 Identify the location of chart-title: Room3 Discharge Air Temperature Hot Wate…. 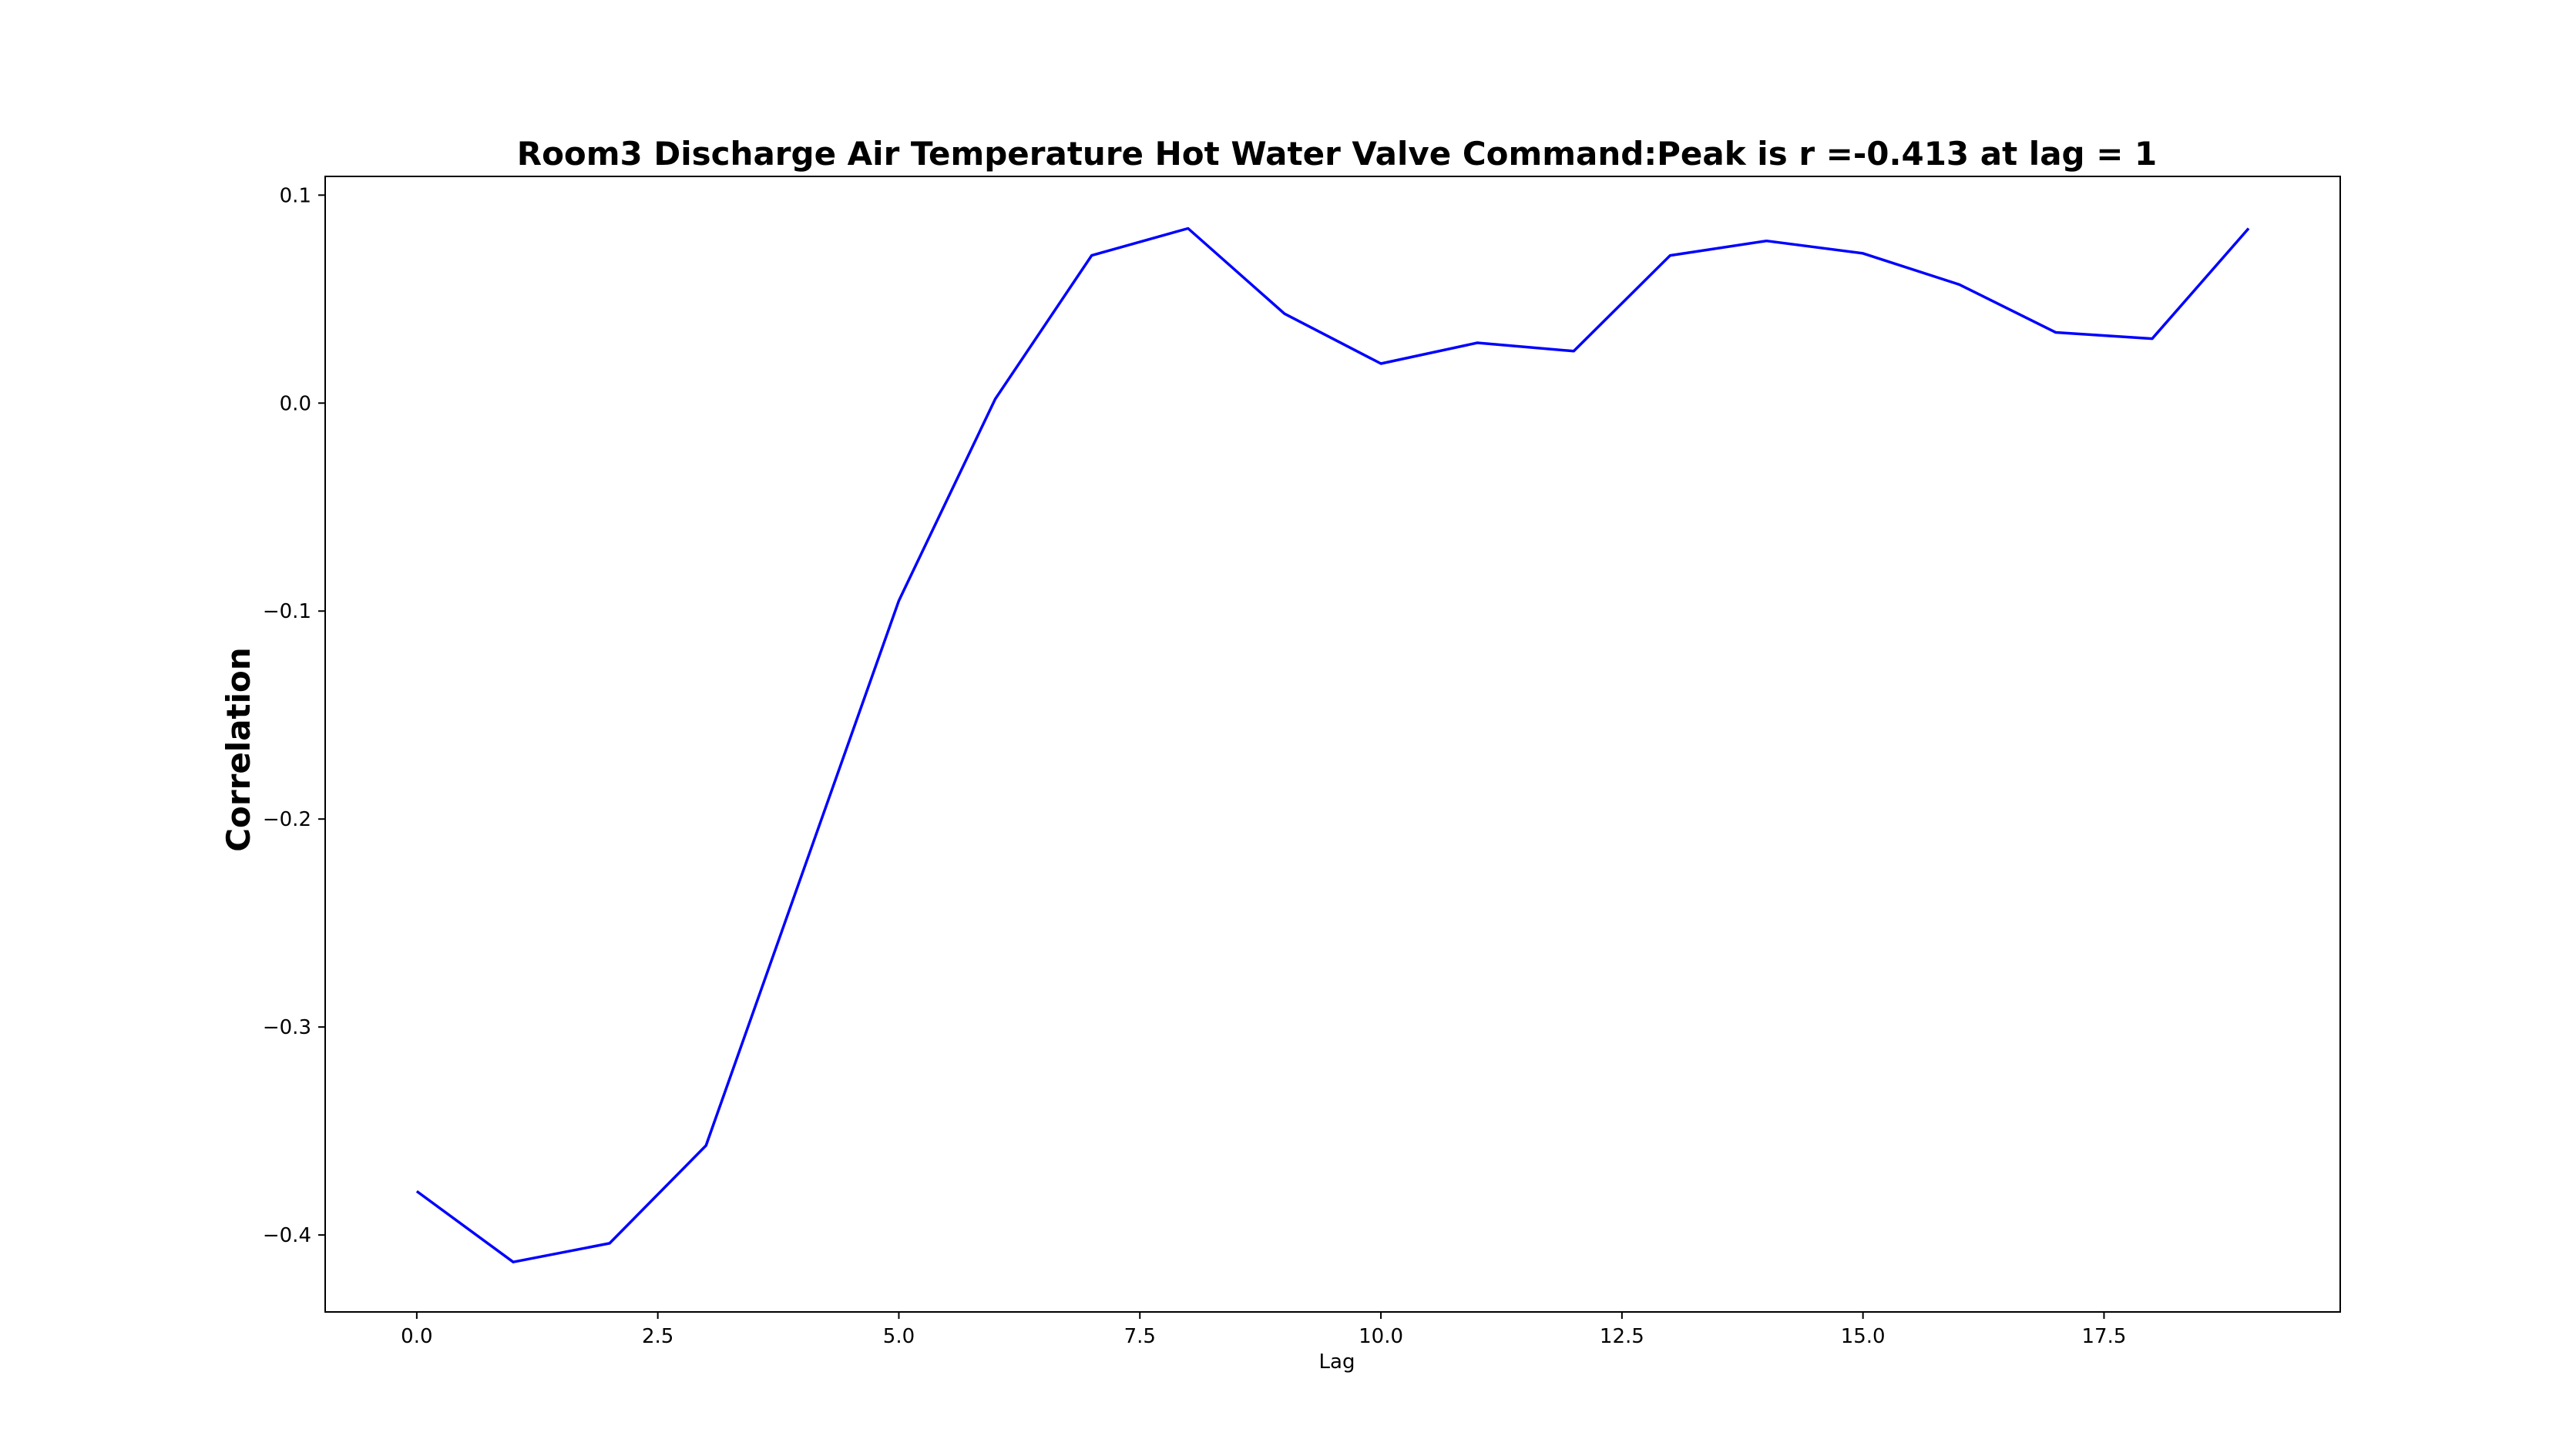
(1337, 154).